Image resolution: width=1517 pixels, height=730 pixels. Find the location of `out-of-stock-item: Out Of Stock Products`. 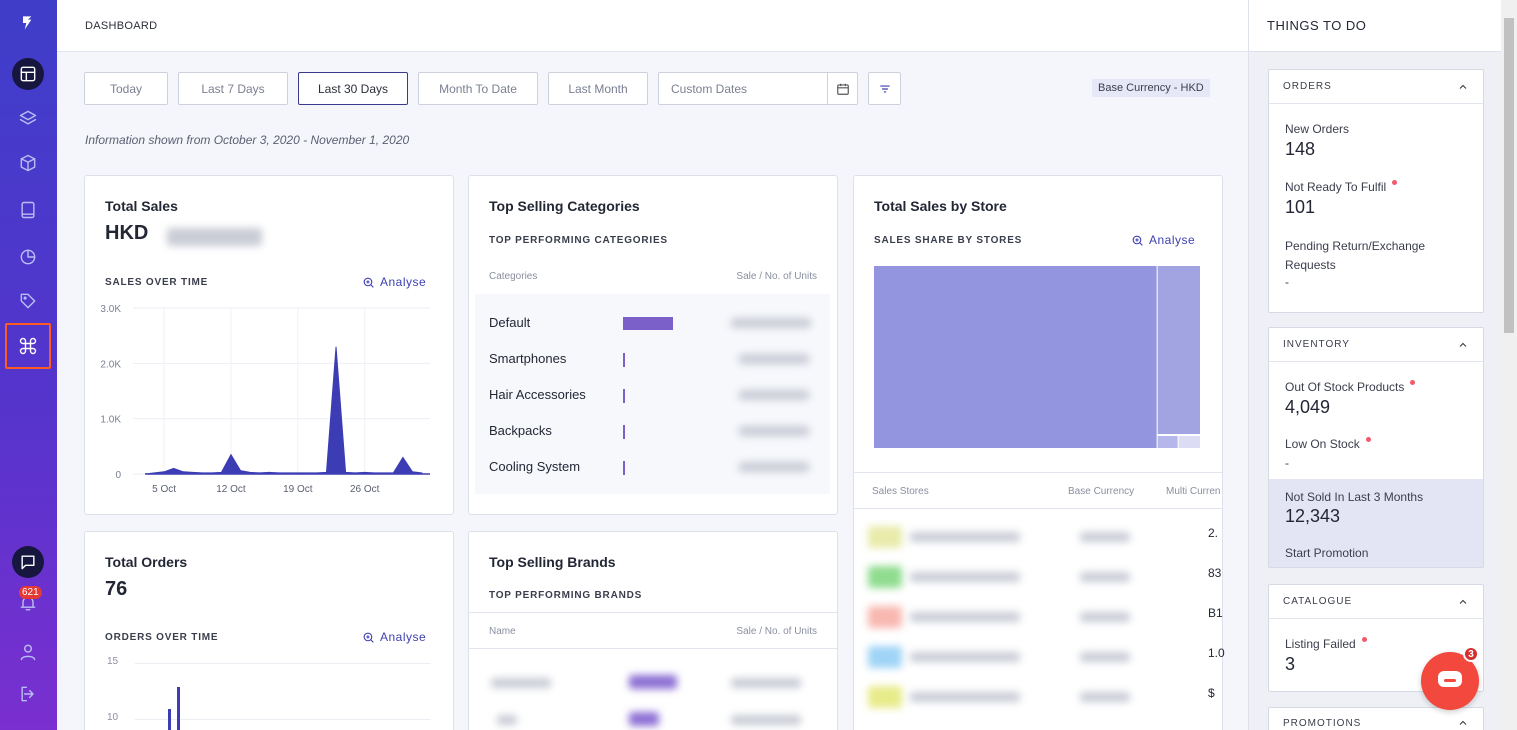

out-of-stock-item: Out Of Stock Products is located at coordinates (1350, 387).